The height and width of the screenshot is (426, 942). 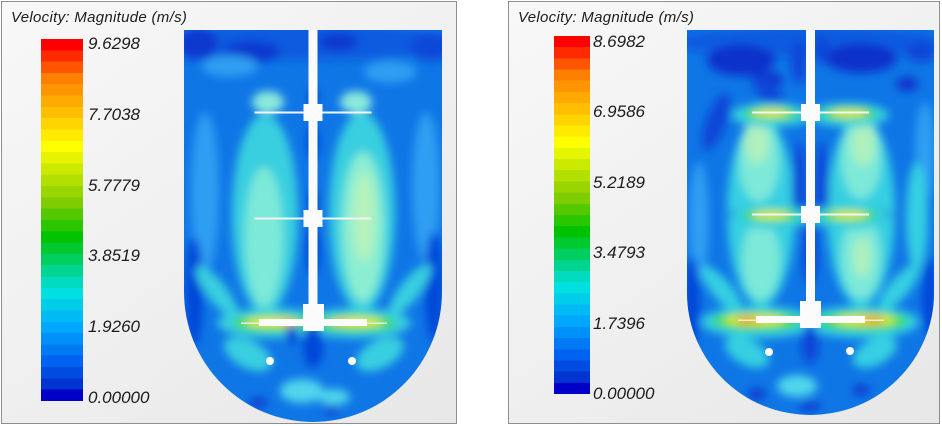 I want to click on colorbar-tick: 7.7038, so click(x=114, y=114).